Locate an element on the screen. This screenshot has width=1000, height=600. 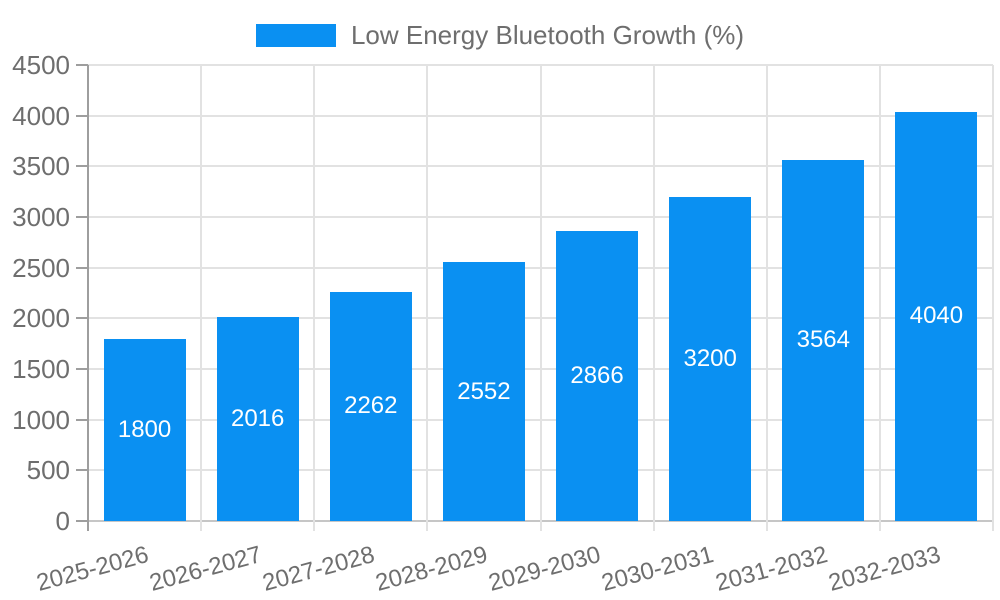
bar: 3200 is located at coordinates (710, 358).